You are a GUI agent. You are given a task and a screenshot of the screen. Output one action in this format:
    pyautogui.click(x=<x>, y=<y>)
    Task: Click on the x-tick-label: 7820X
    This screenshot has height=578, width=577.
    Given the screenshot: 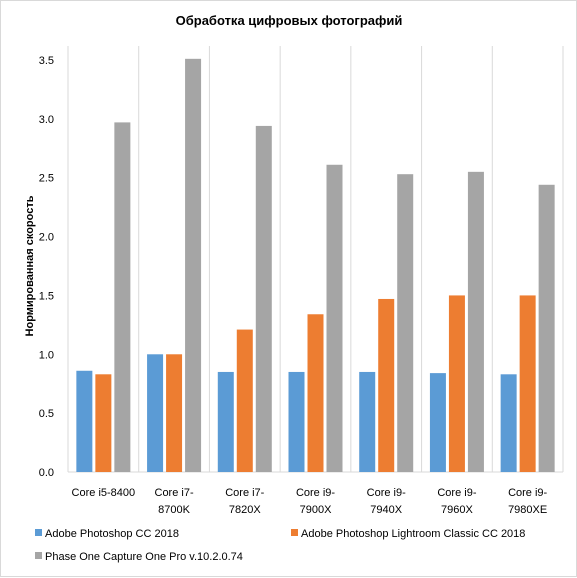 What is the action you would take?
    pyautogui.click(x=245, y=510)
    